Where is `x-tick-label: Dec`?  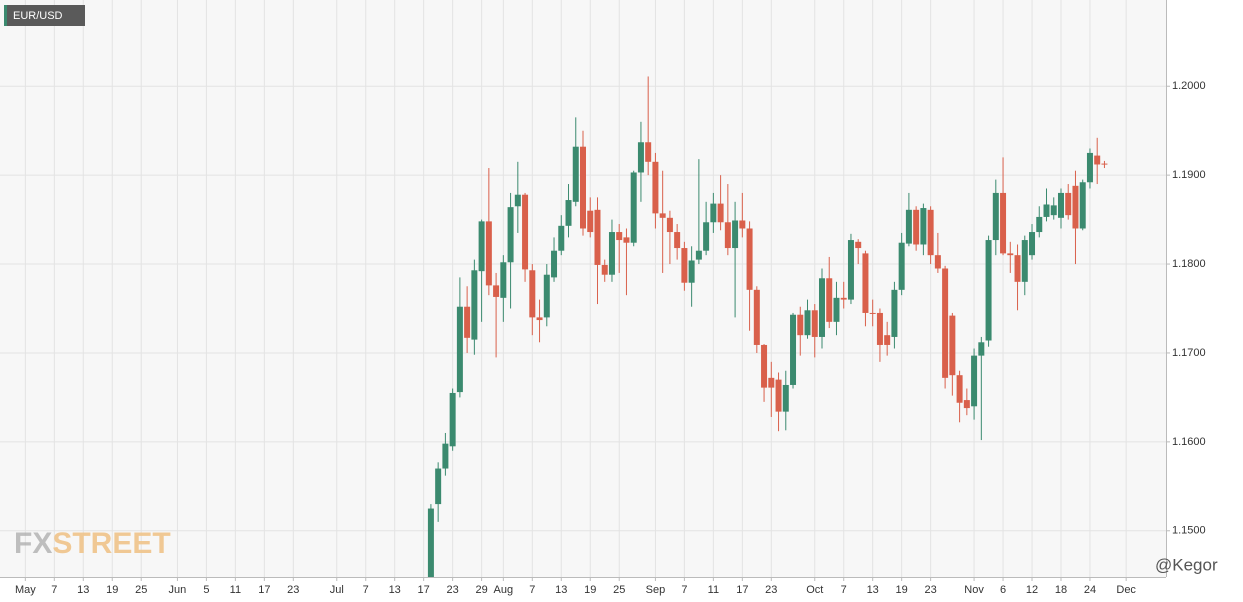 x-tick-label: Dec is located at coordinates (1126, 590).